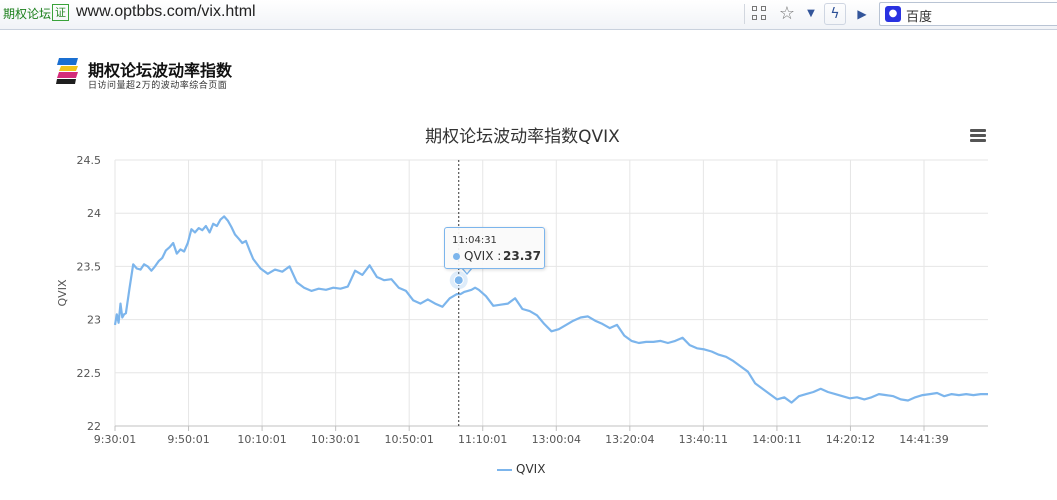 This screenshot has height=500, width=1057. What do you see at coordinates (629, 439) in the screenshot?
I see `x-tick-label: 13:20:04` at bounding box center [629, 439].